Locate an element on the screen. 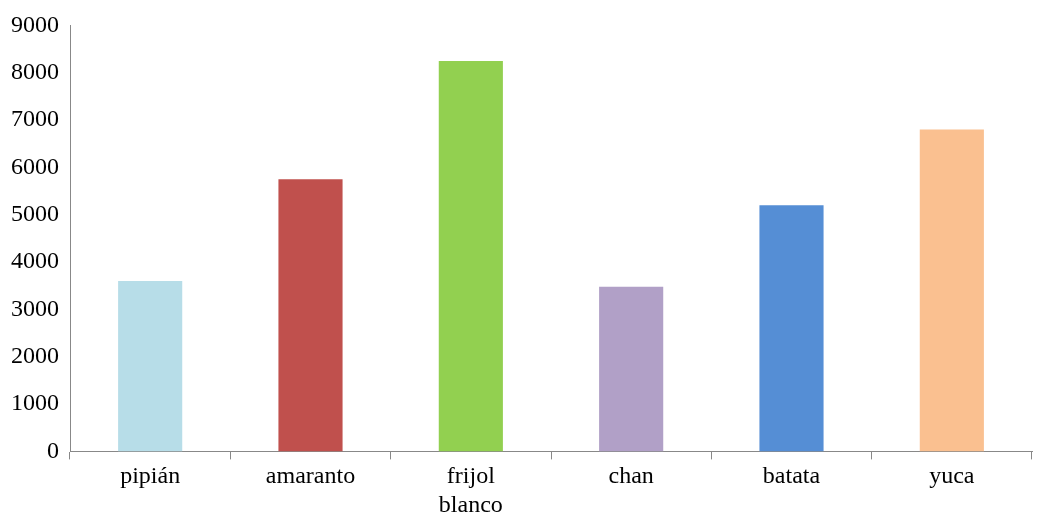  y-tick-label: 0 is located at coordinates (53, 449).